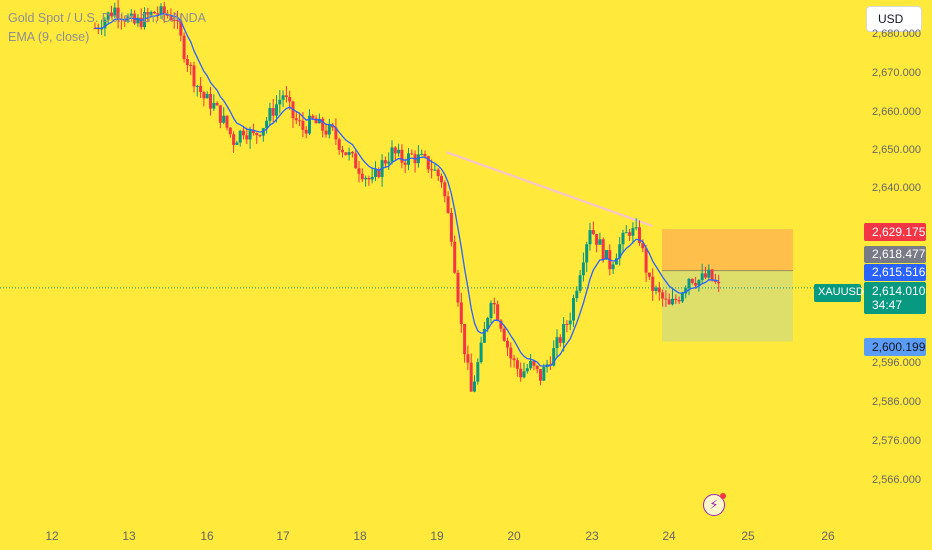 Image resolution: width=932 pixels, height=550 pixels. What do you see at coordinates (49, 37) in the screenshot?
I see `indicator-label: EMA (9, close)` at bounding box center [49, 37].